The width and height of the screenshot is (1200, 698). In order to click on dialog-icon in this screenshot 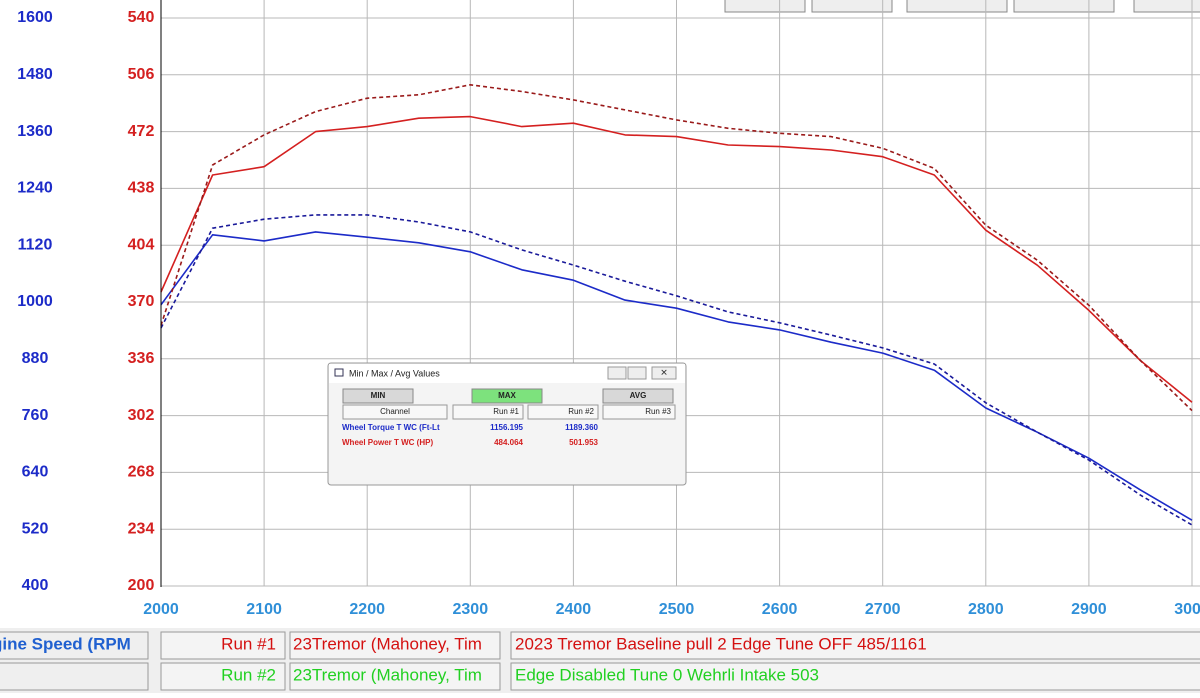, I will do `click(339, 372)`.